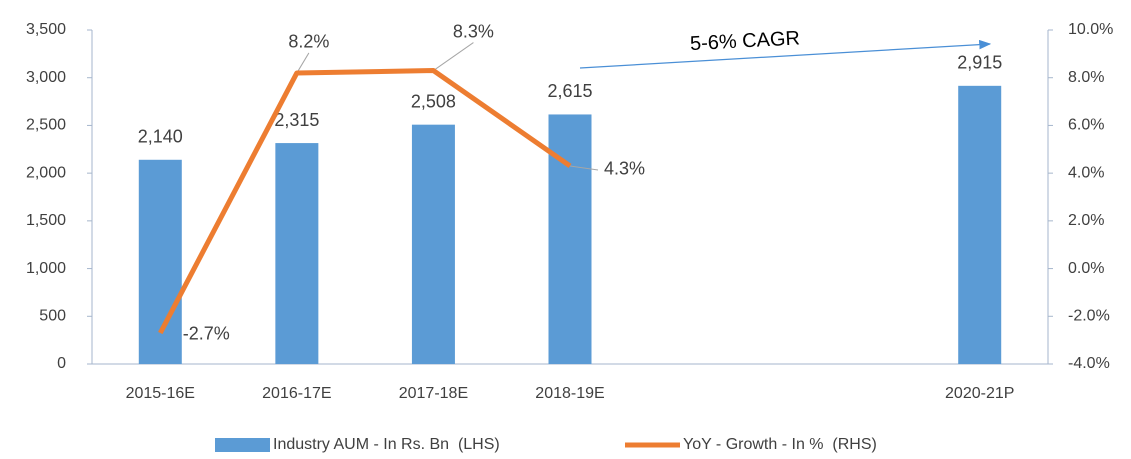 The height and width of the screenshot is (459, 1131). What do you see at coordinates (160, 137) in the screenshot?
I see `bar-label: 2,140` at bounding box center [160, 137].